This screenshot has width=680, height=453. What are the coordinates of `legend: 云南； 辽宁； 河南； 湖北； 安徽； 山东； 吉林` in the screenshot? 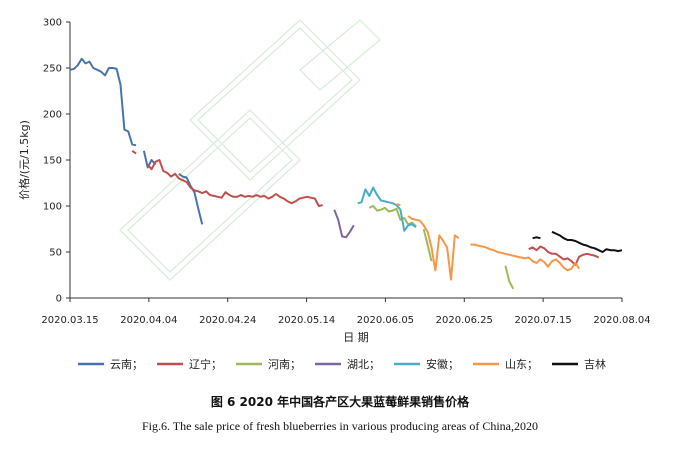 It's located at (342, 364).